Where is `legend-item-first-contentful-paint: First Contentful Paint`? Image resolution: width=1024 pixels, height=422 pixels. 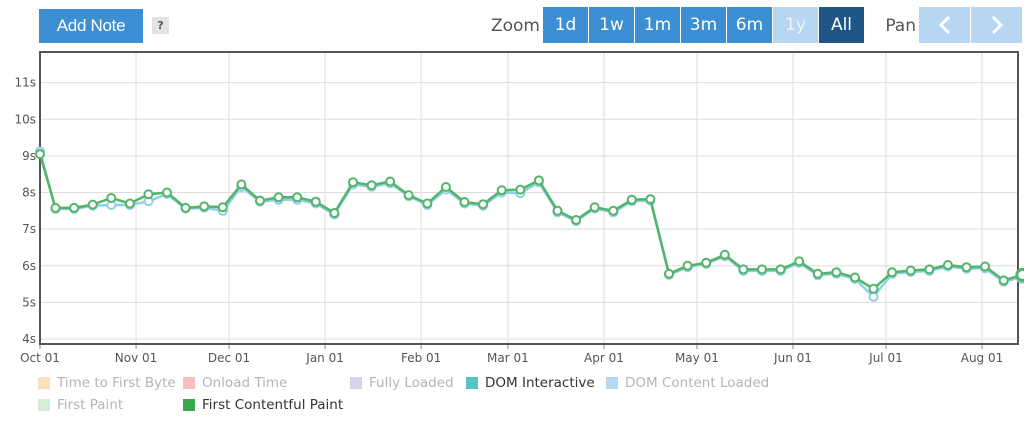 legend-item-first-contentful-paint: First Contentful Paint is located at coordinates (263, 405).